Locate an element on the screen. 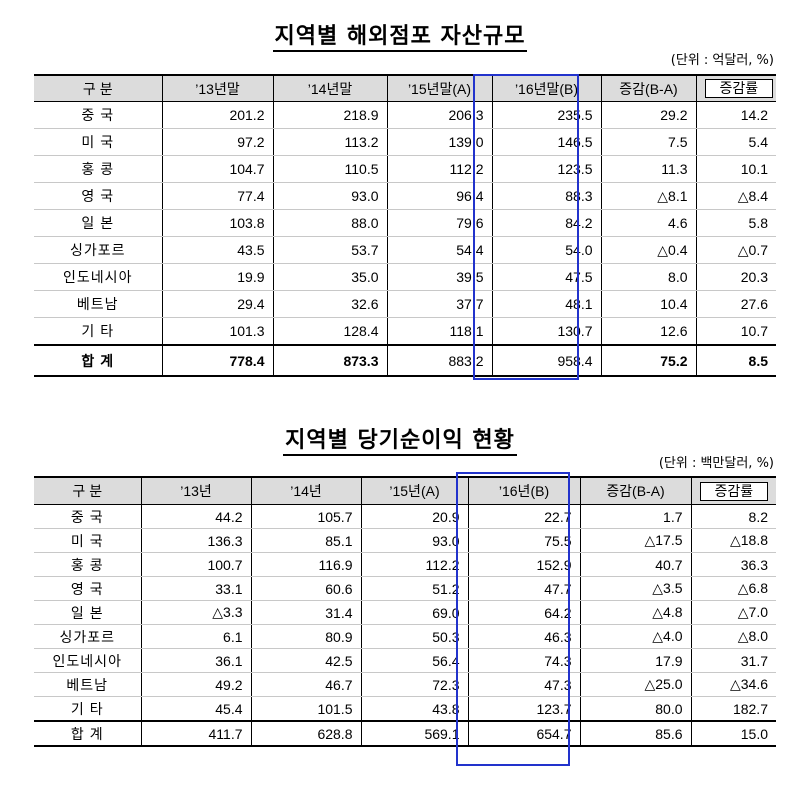 This screenshot has width=800, height=796. value-cell: 60.6 is located at coordinates (305, 588).